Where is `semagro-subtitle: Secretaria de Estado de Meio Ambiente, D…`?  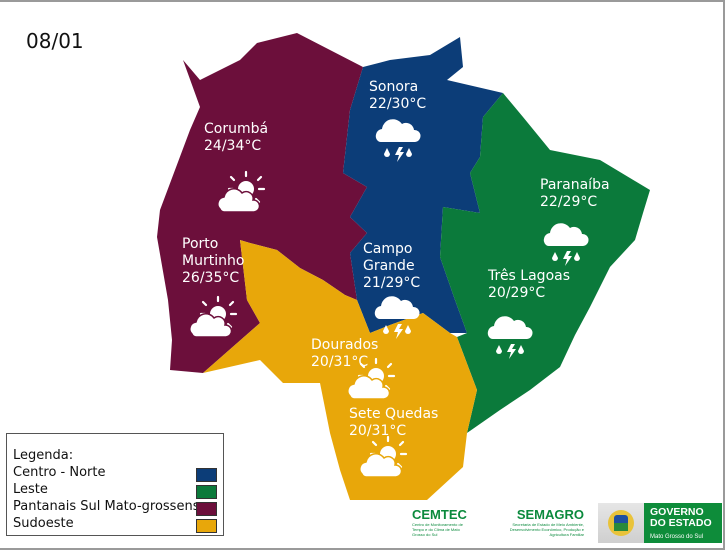
semagro-subtitle: Secretaria de Estado de Meio Ambiente, D… is located at coordinates (546, 529).